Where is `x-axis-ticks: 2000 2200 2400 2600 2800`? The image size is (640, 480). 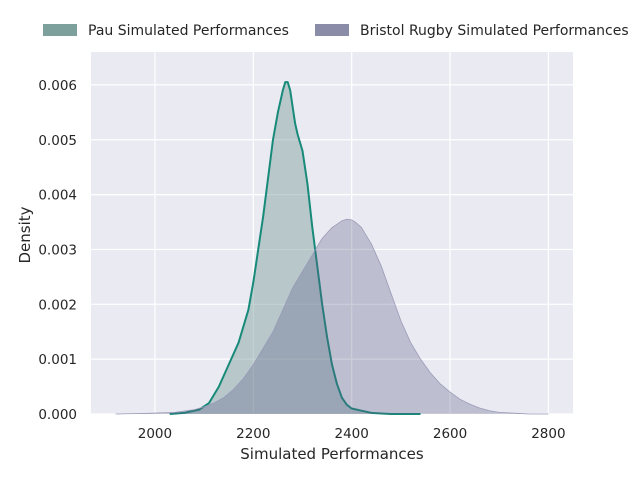
x-axis-ticks: 2000 2200 2400 2600 2800 is located at coordinates (352, 434).